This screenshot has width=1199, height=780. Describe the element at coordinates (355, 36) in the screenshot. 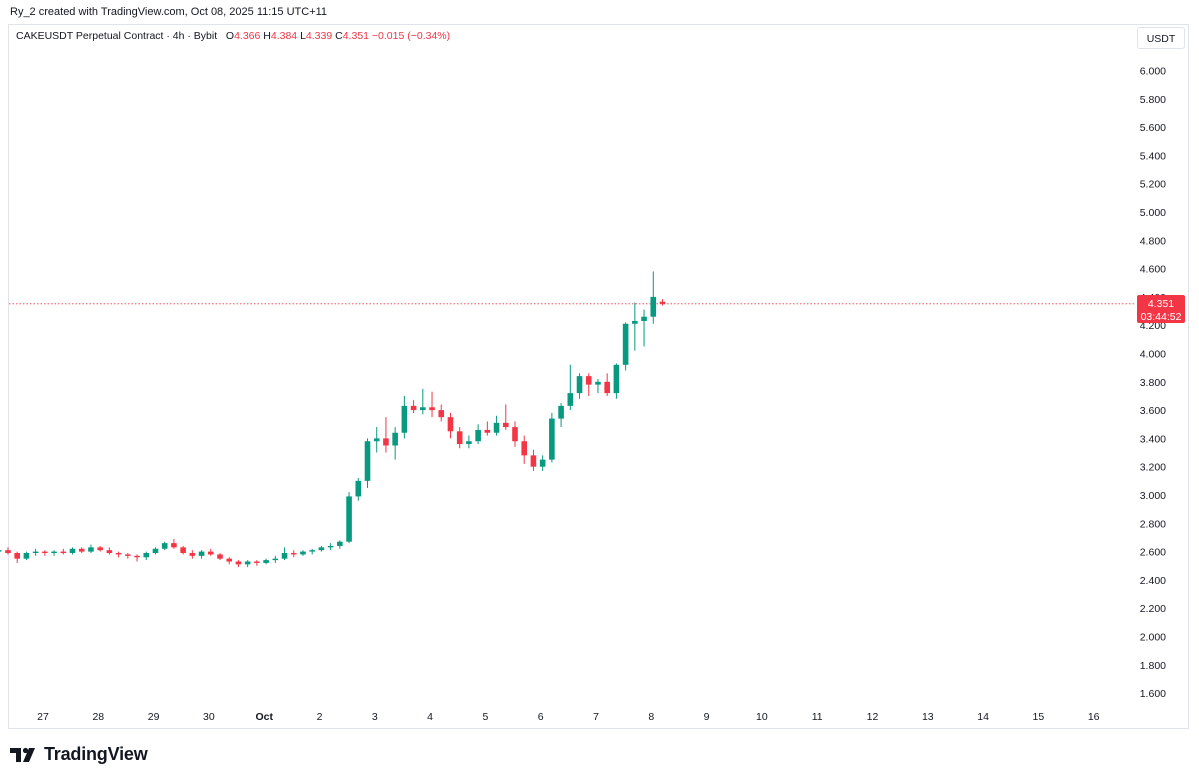

I see `close-value: 4.351` at that location.